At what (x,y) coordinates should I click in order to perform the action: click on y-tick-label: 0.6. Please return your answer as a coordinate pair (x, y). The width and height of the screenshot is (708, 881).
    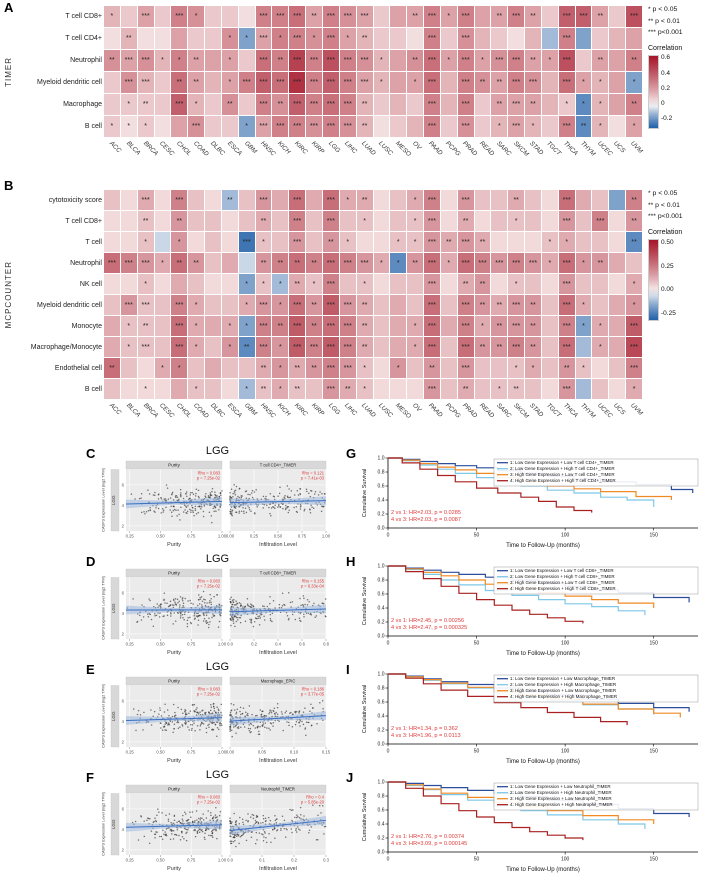
    Looking at the image, I should click on (381, 487).